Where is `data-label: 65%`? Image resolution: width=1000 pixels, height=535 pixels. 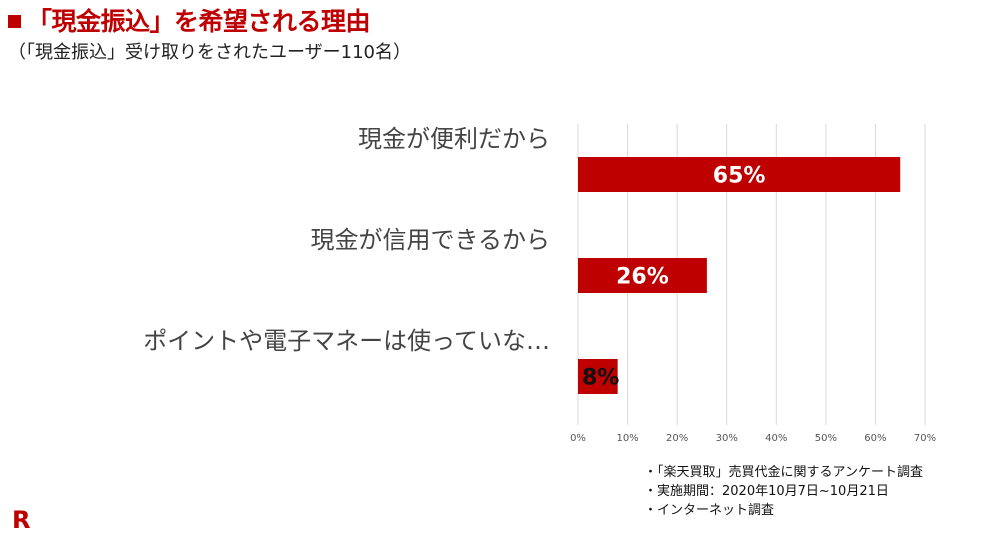 data-label: 65% is located at coordinates (739, 176).